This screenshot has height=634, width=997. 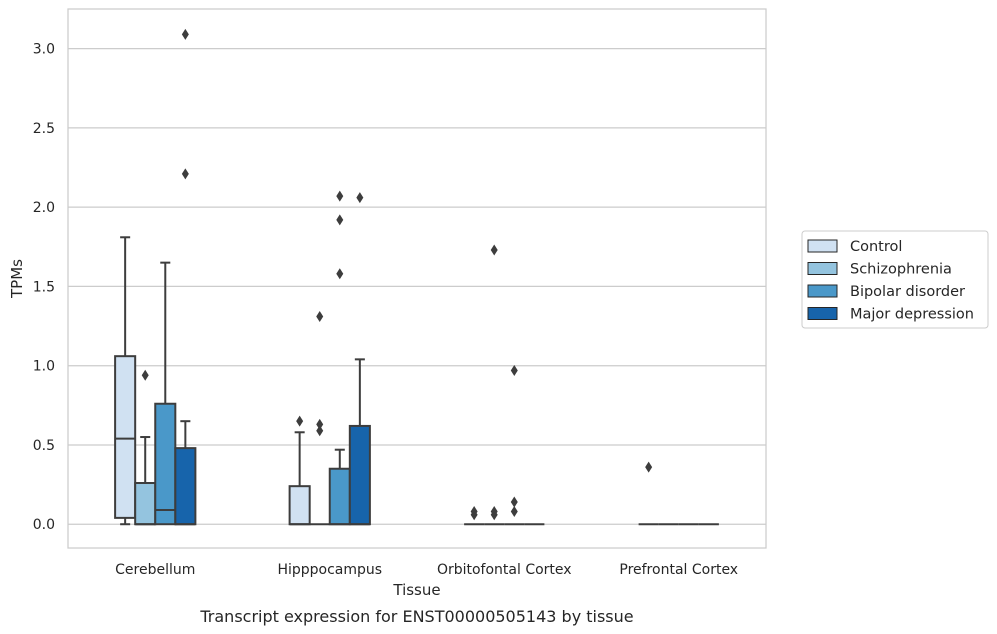 What do you see at coordinates (44, 208) in the screenshot?
I see `y-tick-label: 2.0` at bounding box center [44, 208].